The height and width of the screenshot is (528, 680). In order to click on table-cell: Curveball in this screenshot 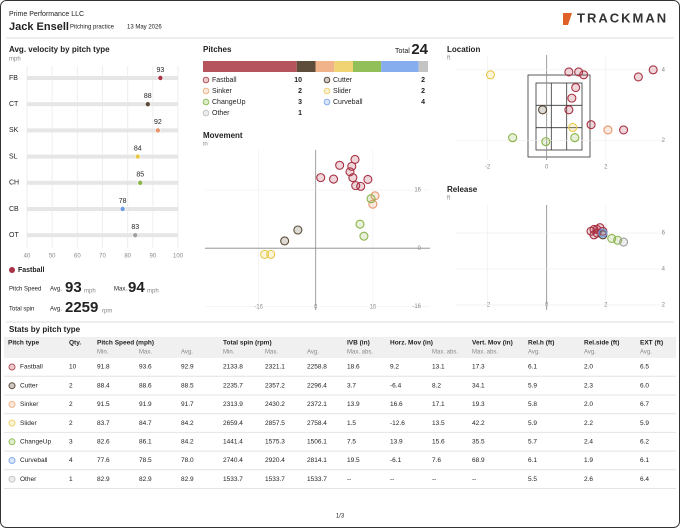, I will do `click(34, 460)`.